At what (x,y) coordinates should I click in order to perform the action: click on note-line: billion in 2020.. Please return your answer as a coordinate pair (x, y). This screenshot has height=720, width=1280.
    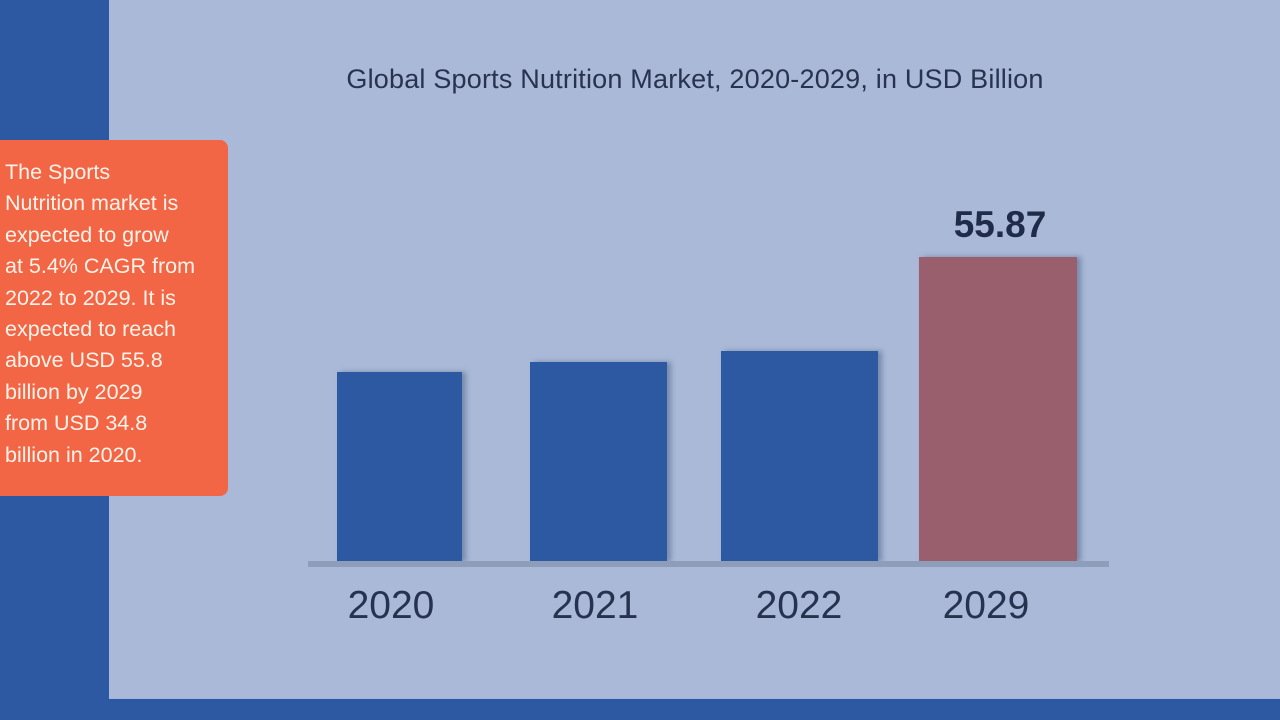
    Looking at the image, I should click on (74, 454).